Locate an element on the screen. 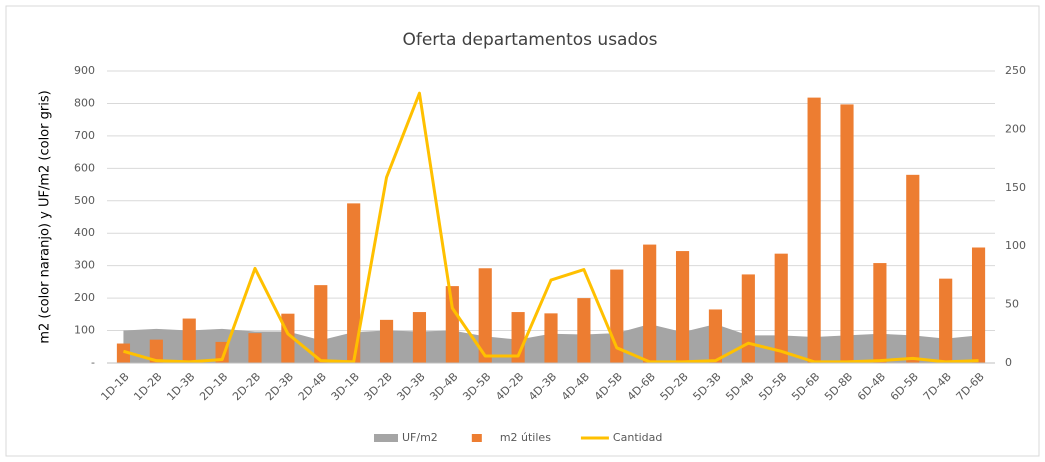  legend-label: Cantidad is located at coordinates (637, 437).